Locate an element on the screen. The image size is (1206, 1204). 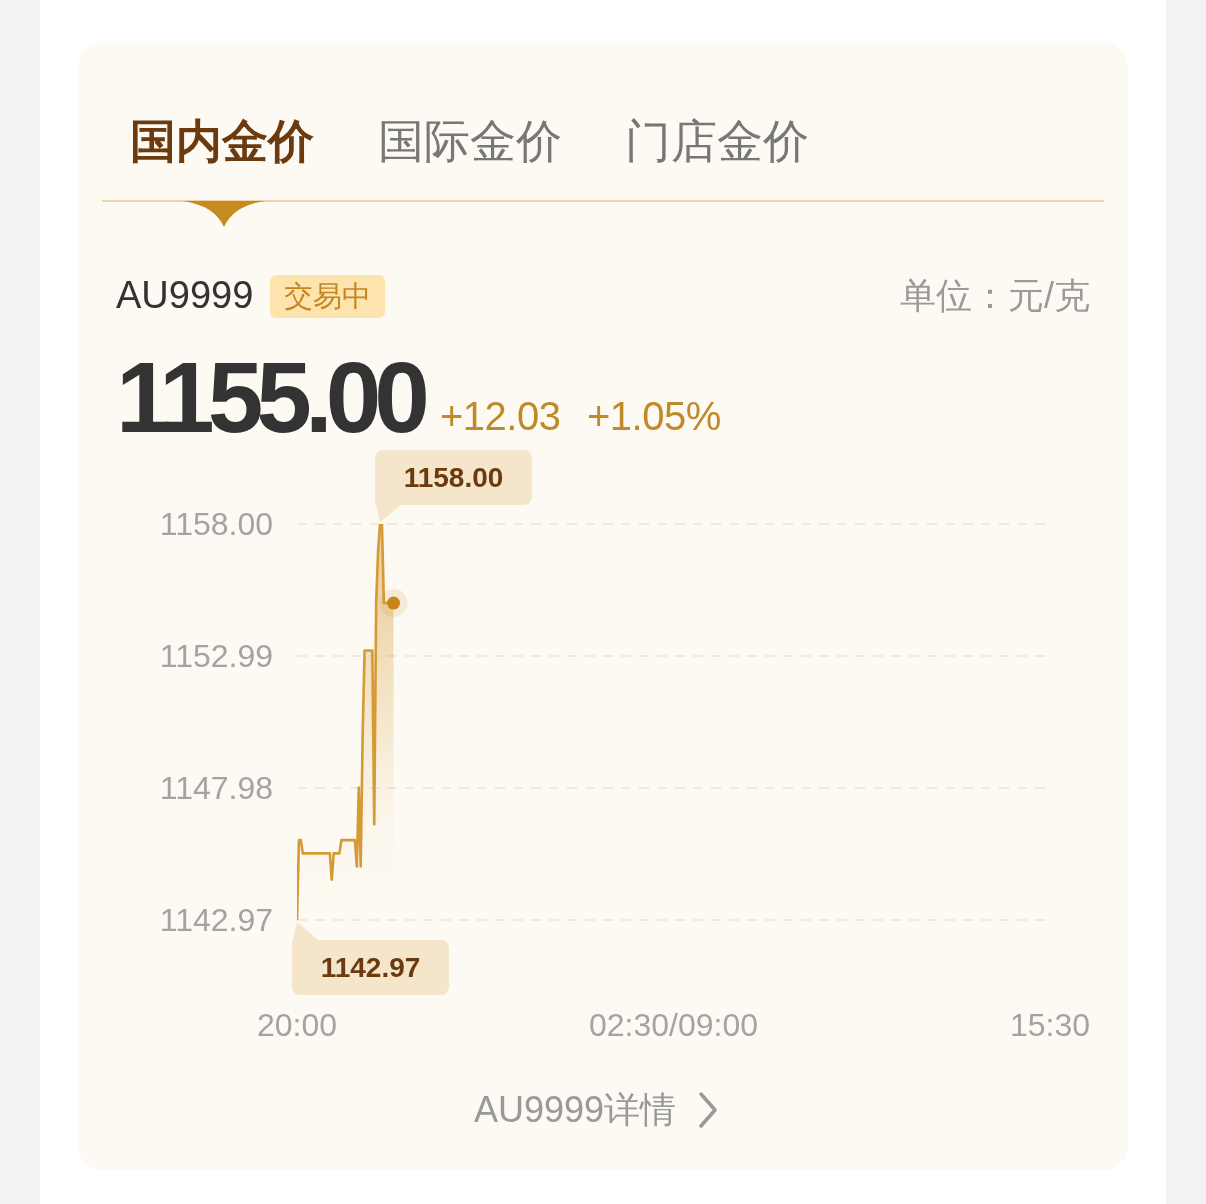
text: 交易中 is located at coordinates (327, 296).